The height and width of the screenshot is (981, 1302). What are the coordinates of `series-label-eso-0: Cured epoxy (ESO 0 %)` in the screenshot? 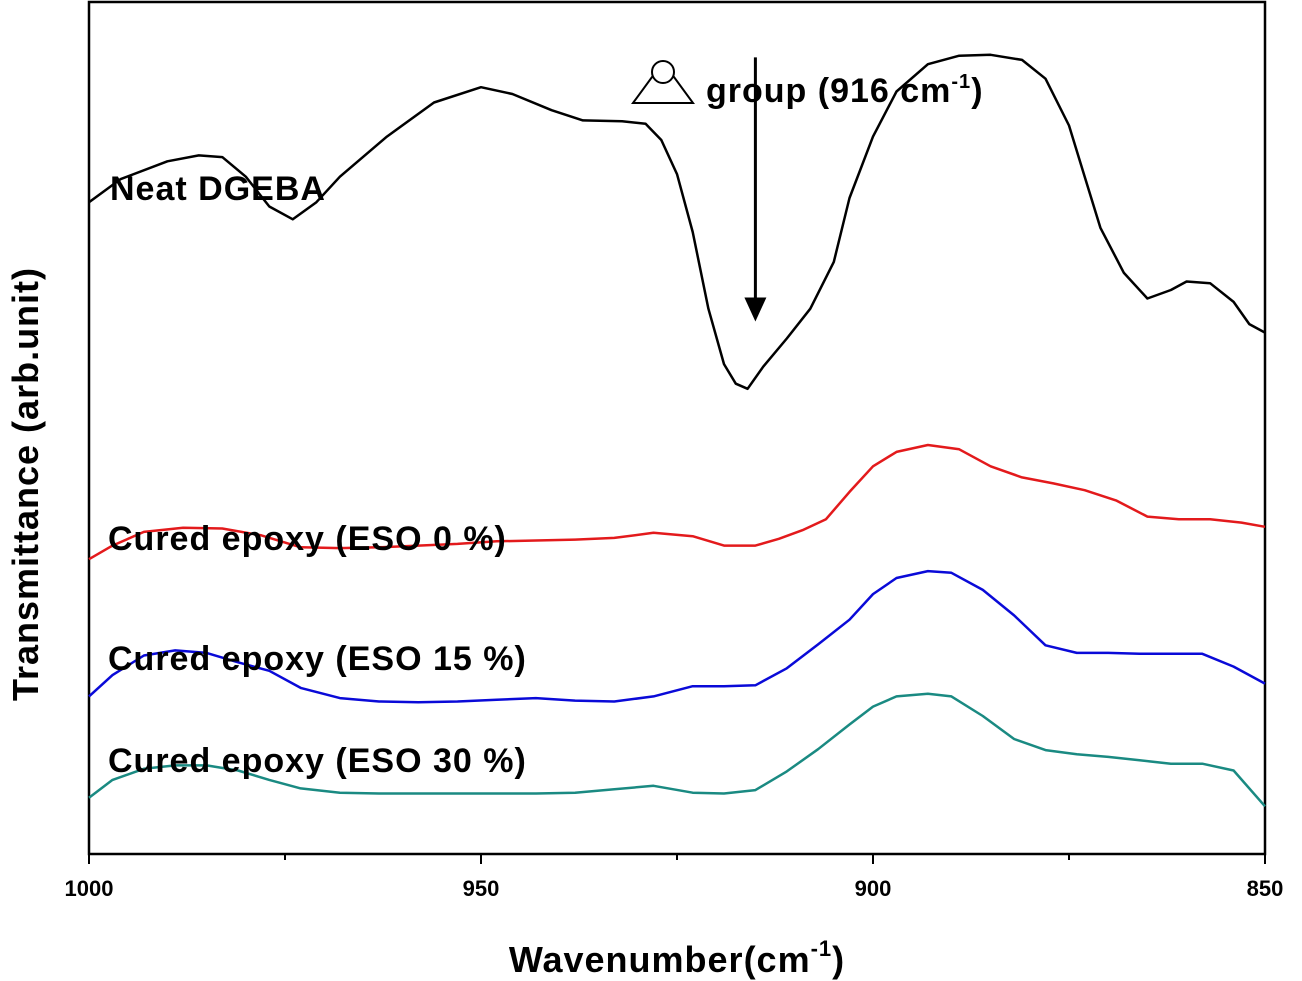 It's located at (307, 539).